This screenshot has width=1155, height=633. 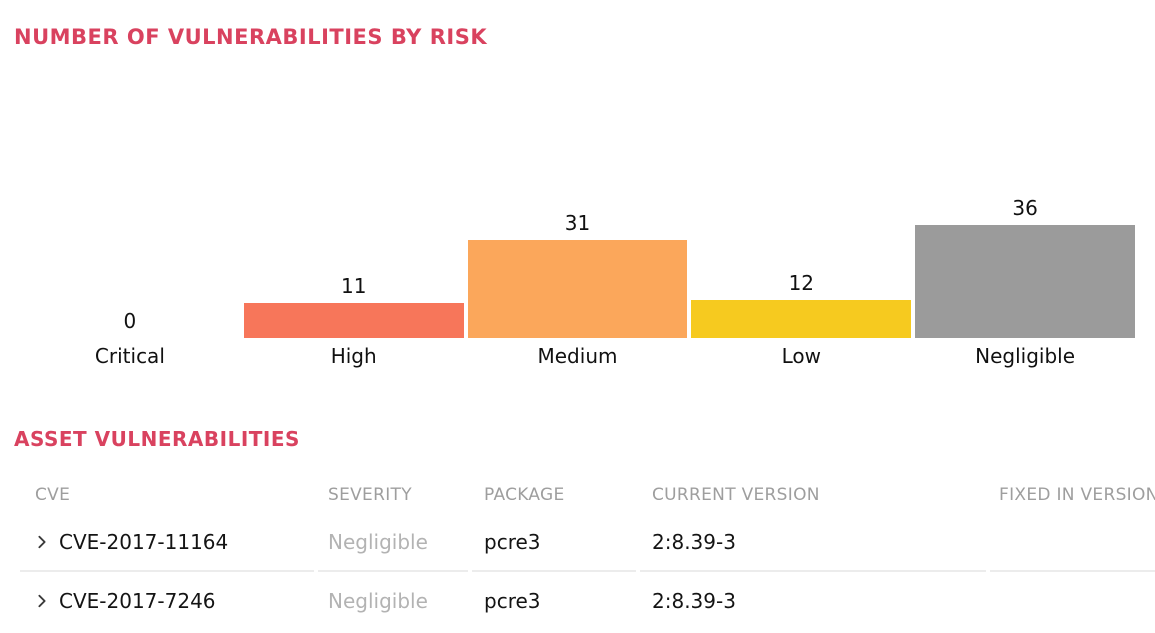 I want to click on chart-column-high: 11 High, so click(x=354, y=213).